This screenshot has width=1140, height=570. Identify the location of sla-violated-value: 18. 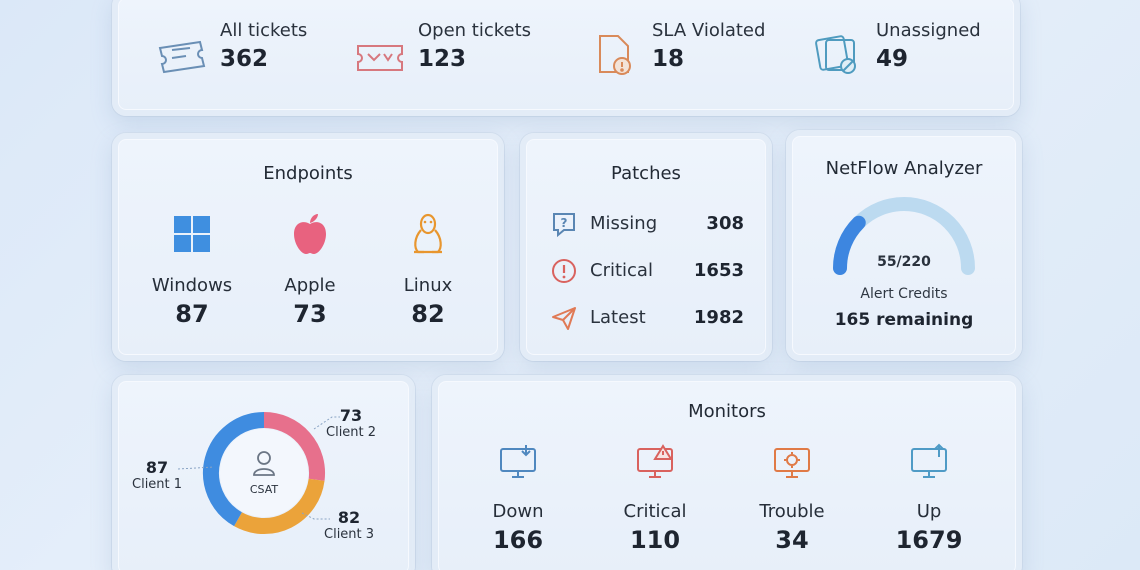
(668, 59).